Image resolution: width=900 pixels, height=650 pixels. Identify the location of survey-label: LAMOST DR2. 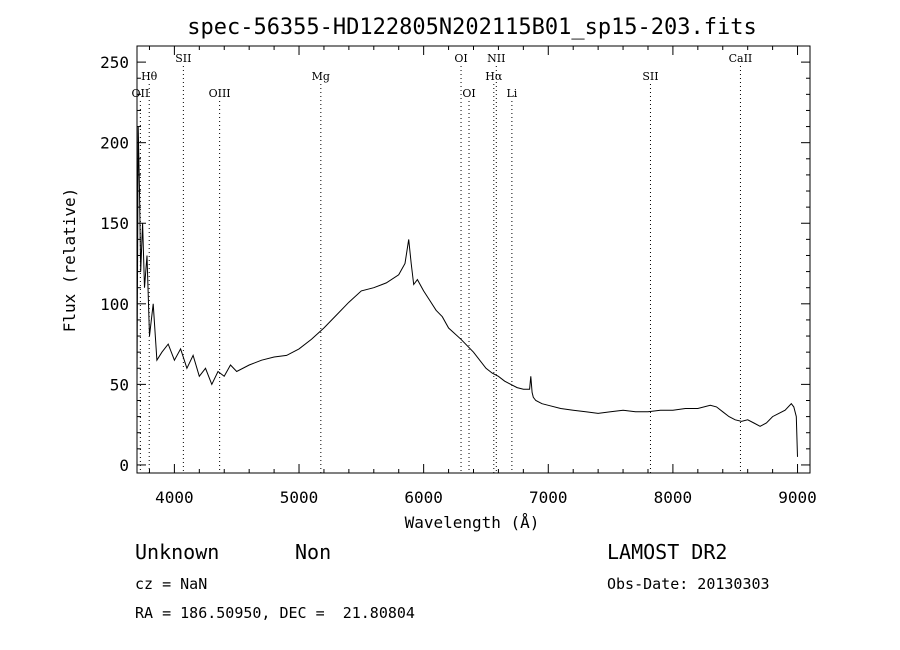
(667, 552).